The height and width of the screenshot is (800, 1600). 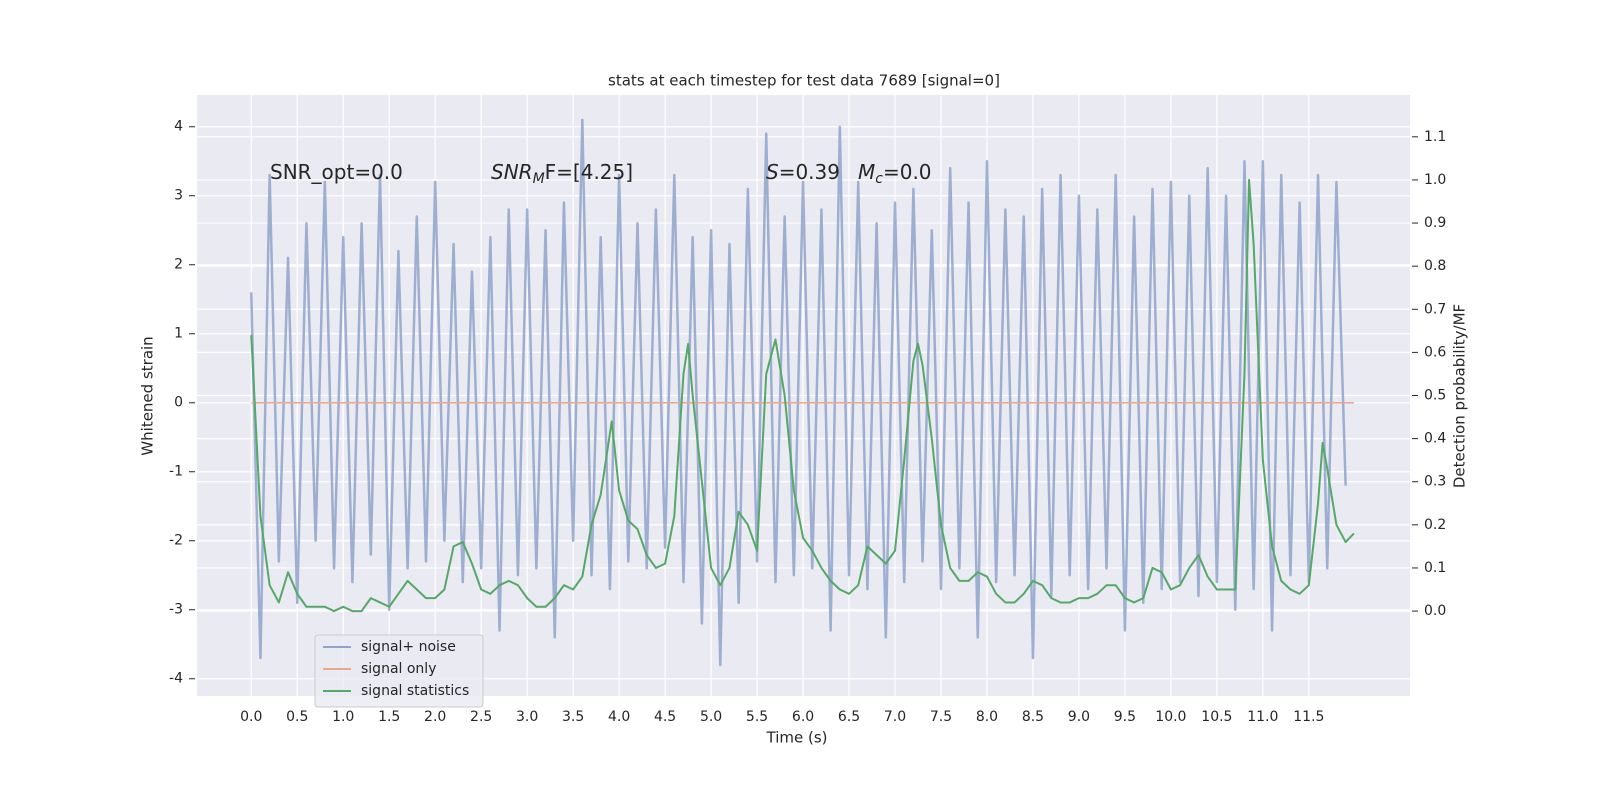 What do you see at coordinates (589, 172) in the screenshot?
I see `annotation-value: F=[4.25]` at bounding box center [589, 172].